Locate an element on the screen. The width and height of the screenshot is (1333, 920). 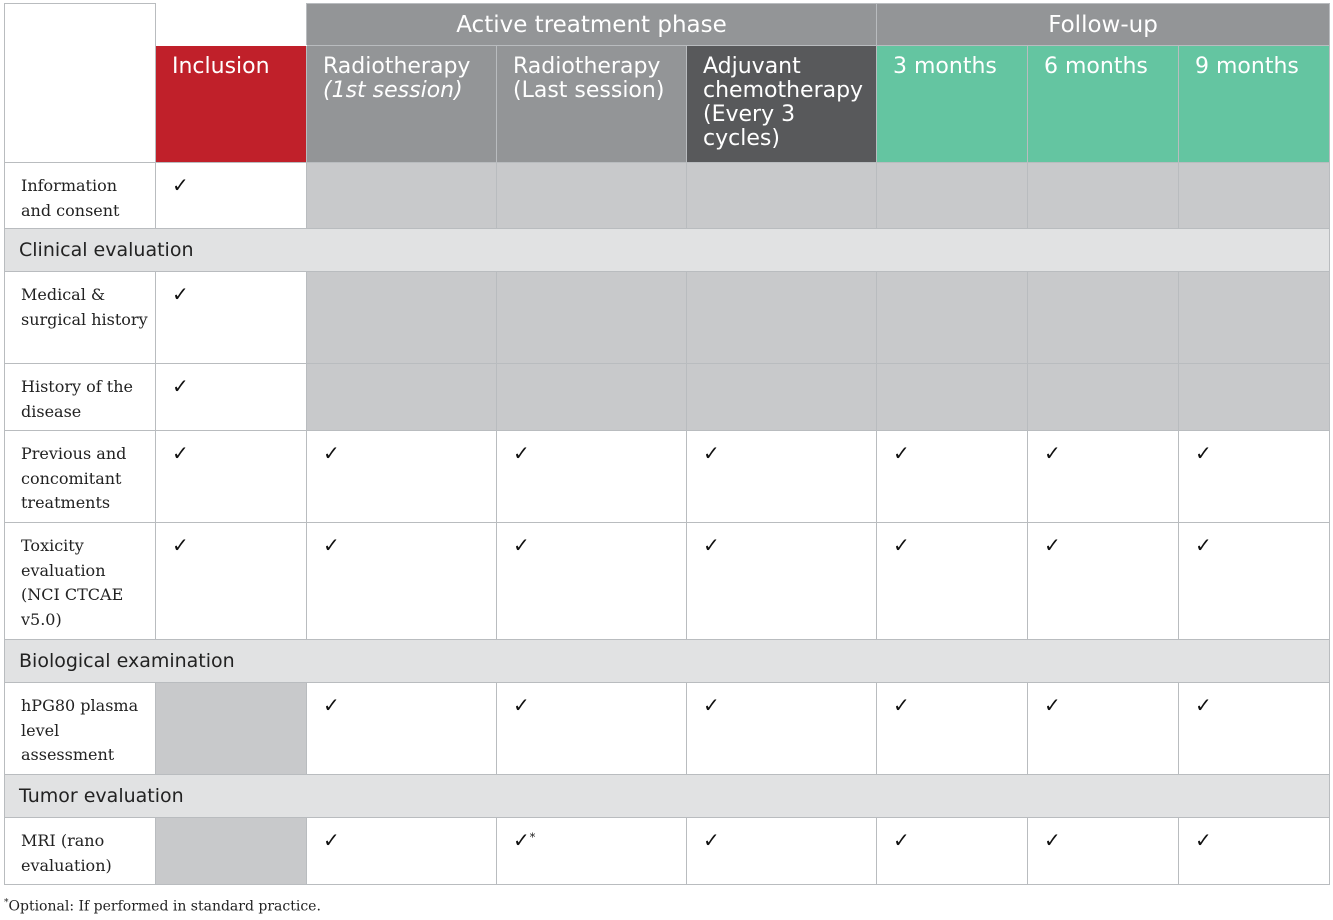
footnote-marker: * is located at coordinates (6, 903).